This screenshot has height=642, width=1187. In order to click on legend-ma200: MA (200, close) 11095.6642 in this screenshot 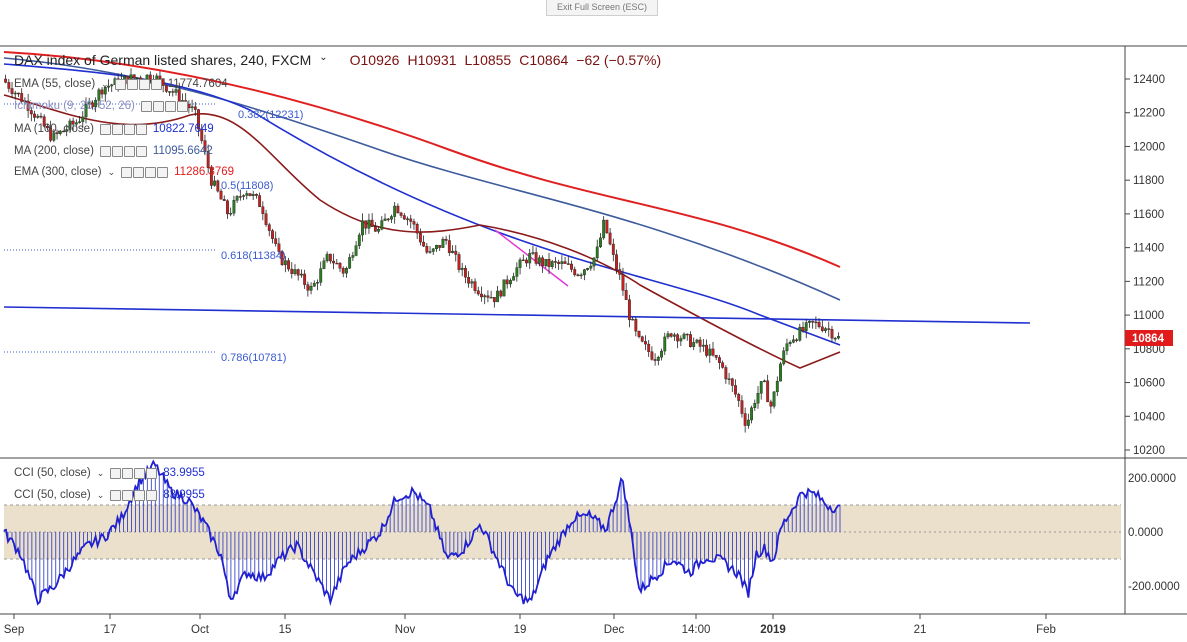, I will do `click(113, 151)`.